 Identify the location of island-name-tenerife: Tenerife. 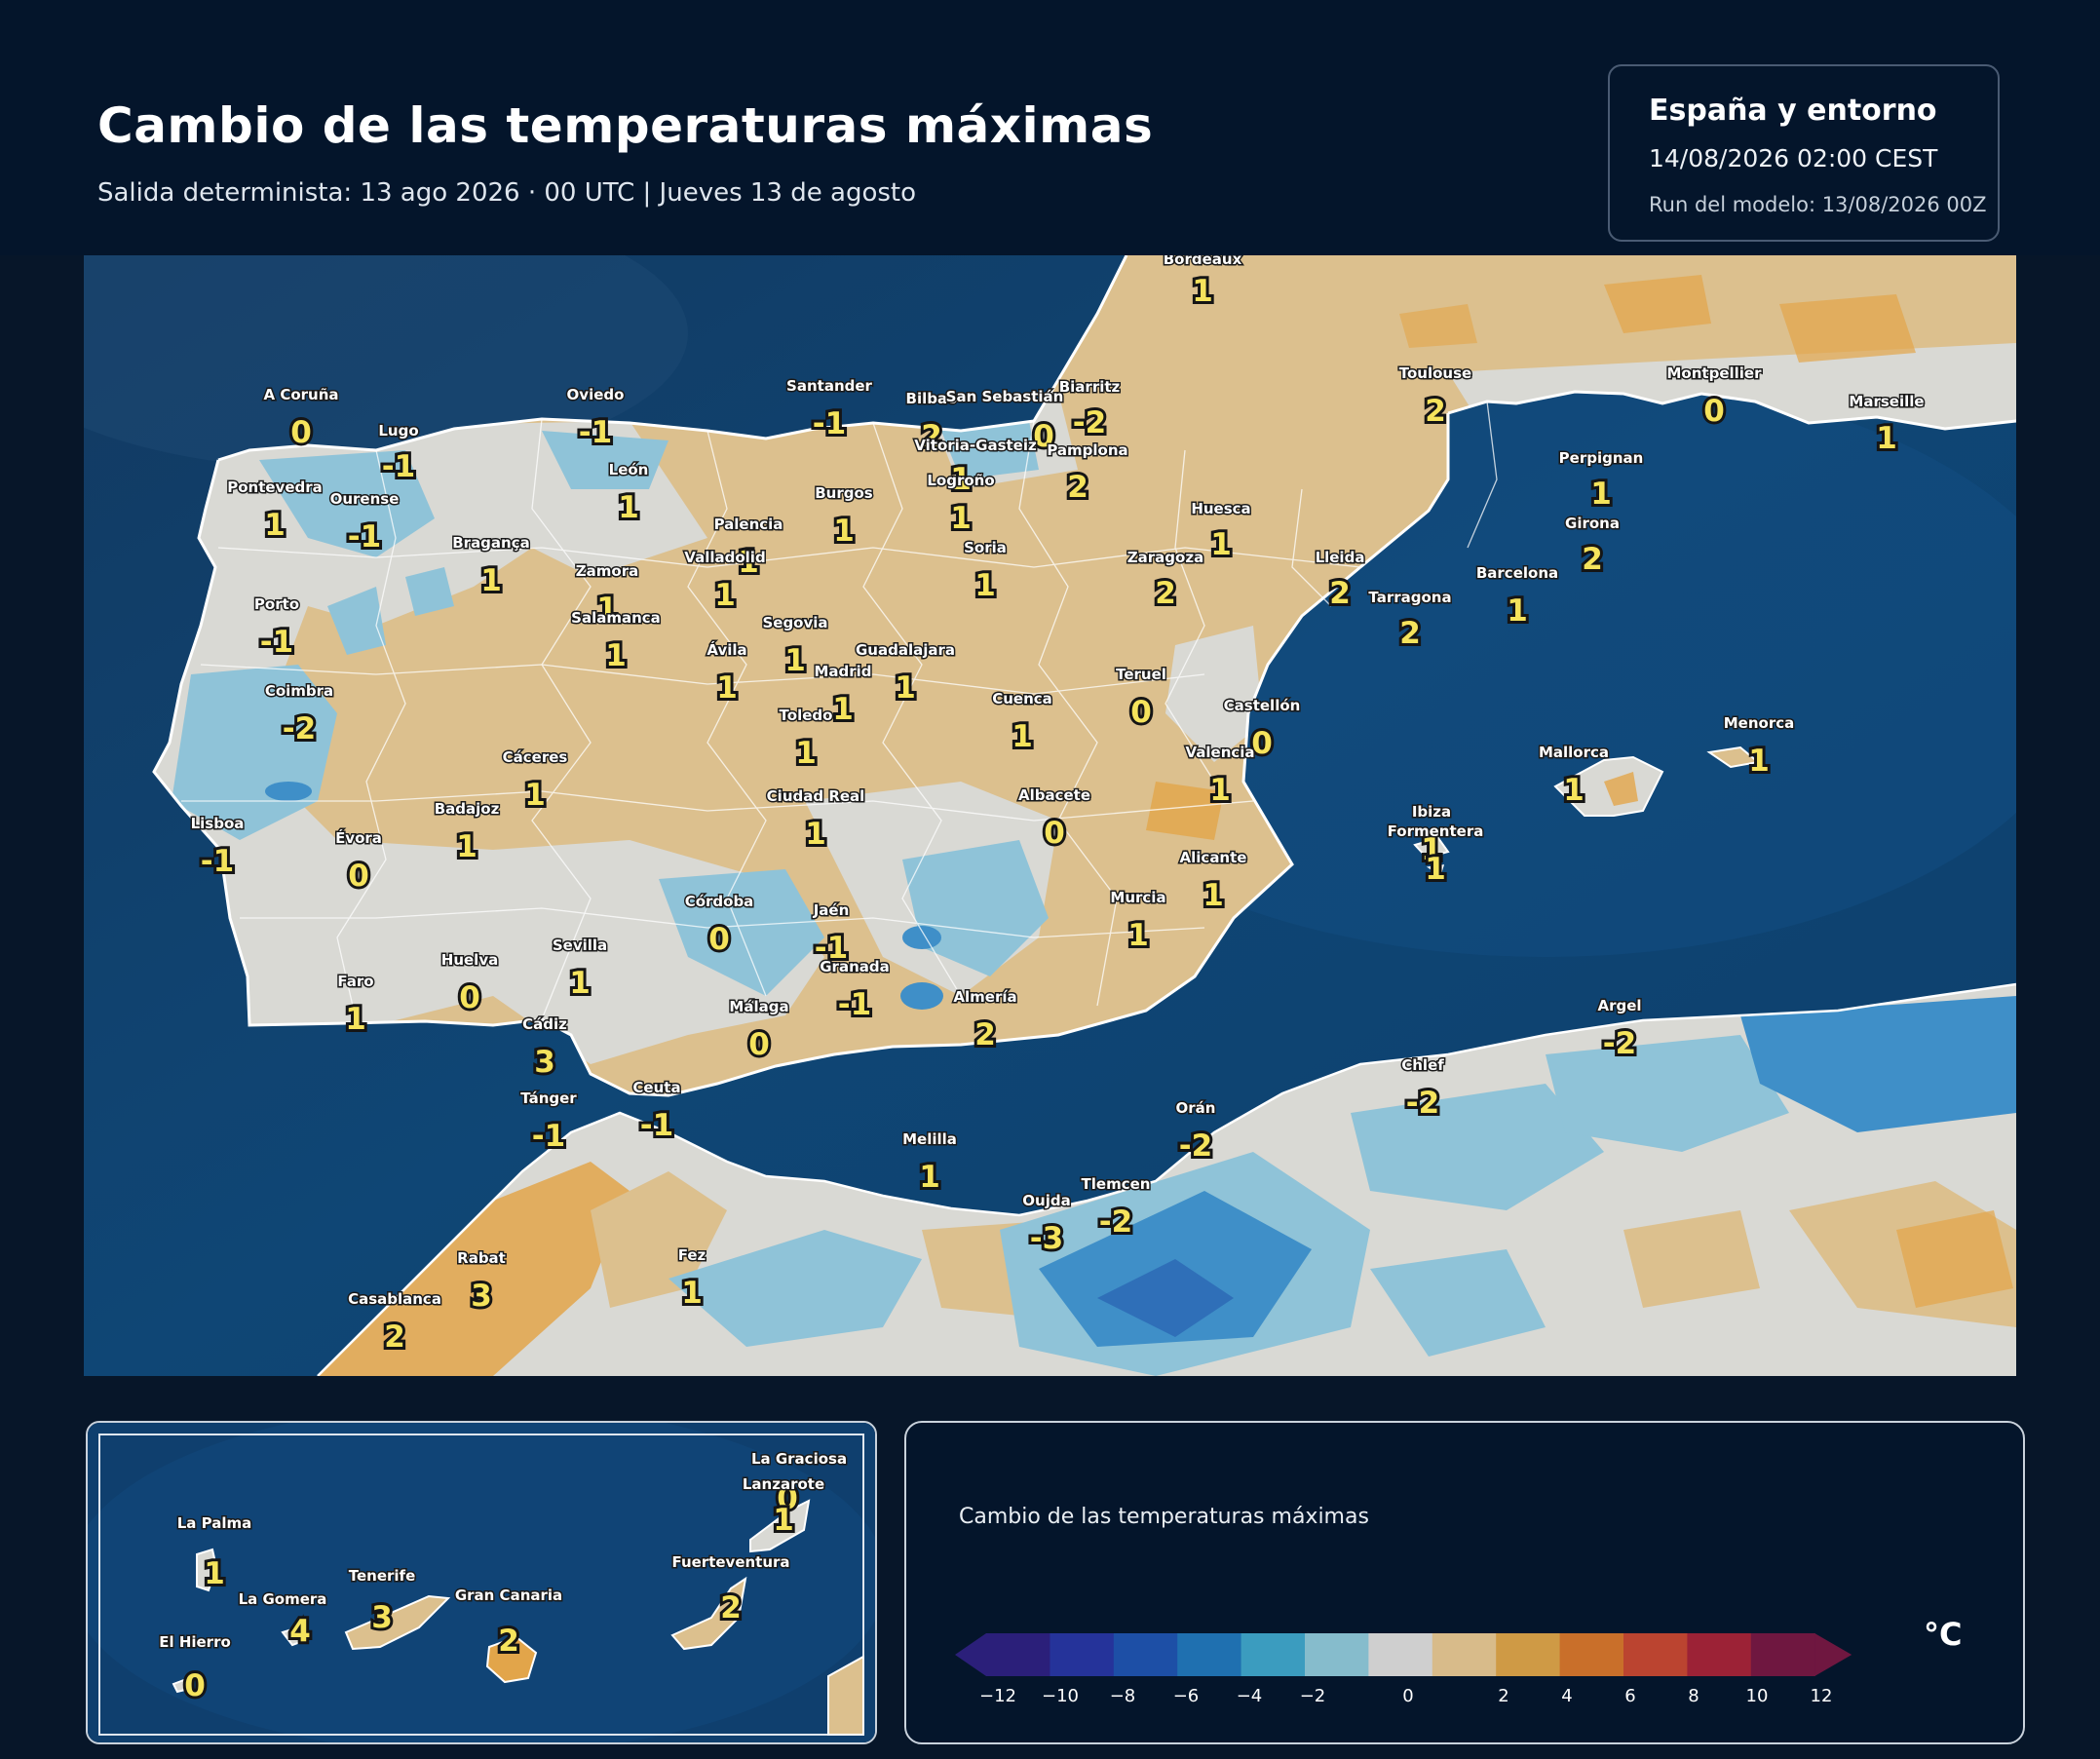
(382, 1576).